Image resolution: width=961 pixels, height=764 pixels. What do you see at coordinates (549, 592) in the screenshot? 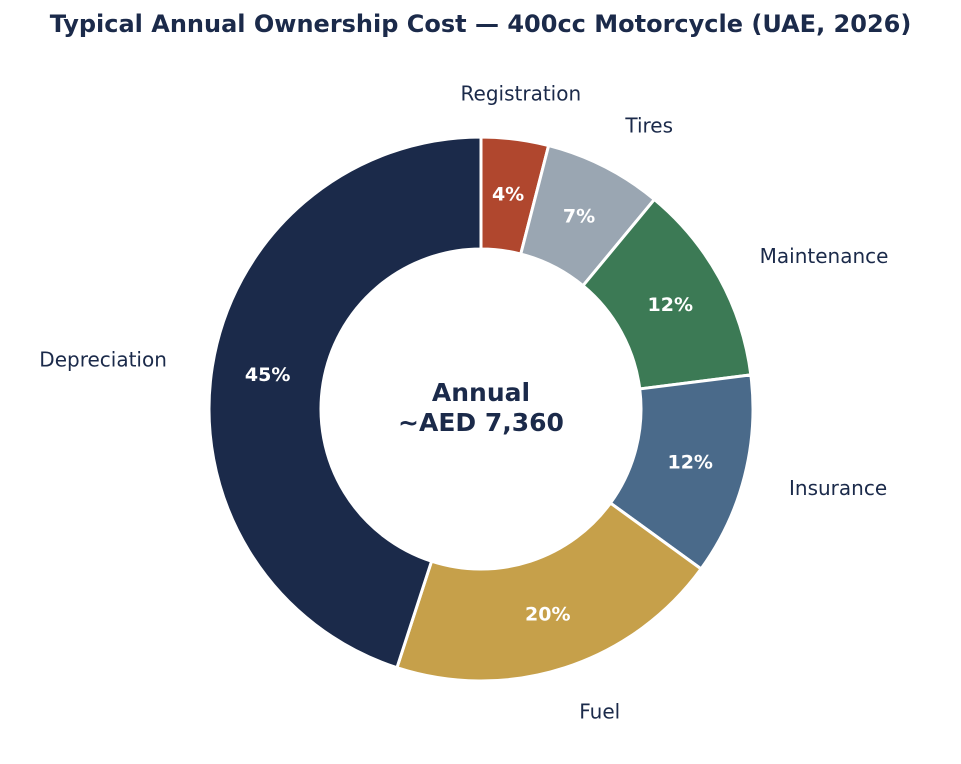
I see `slice-fuel` at bounding box center [549, 592].